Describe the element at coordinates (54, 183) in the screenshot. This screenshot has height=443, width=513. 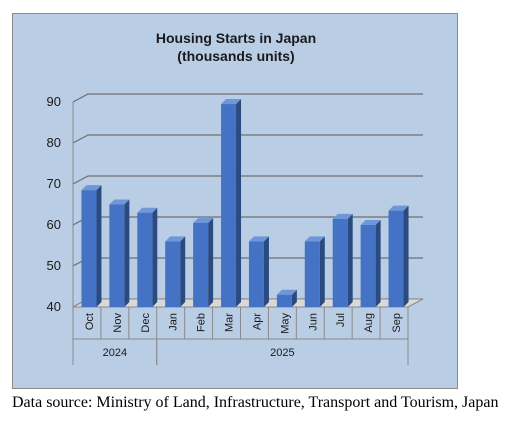
I see `y-tick-label: 70` at that location.